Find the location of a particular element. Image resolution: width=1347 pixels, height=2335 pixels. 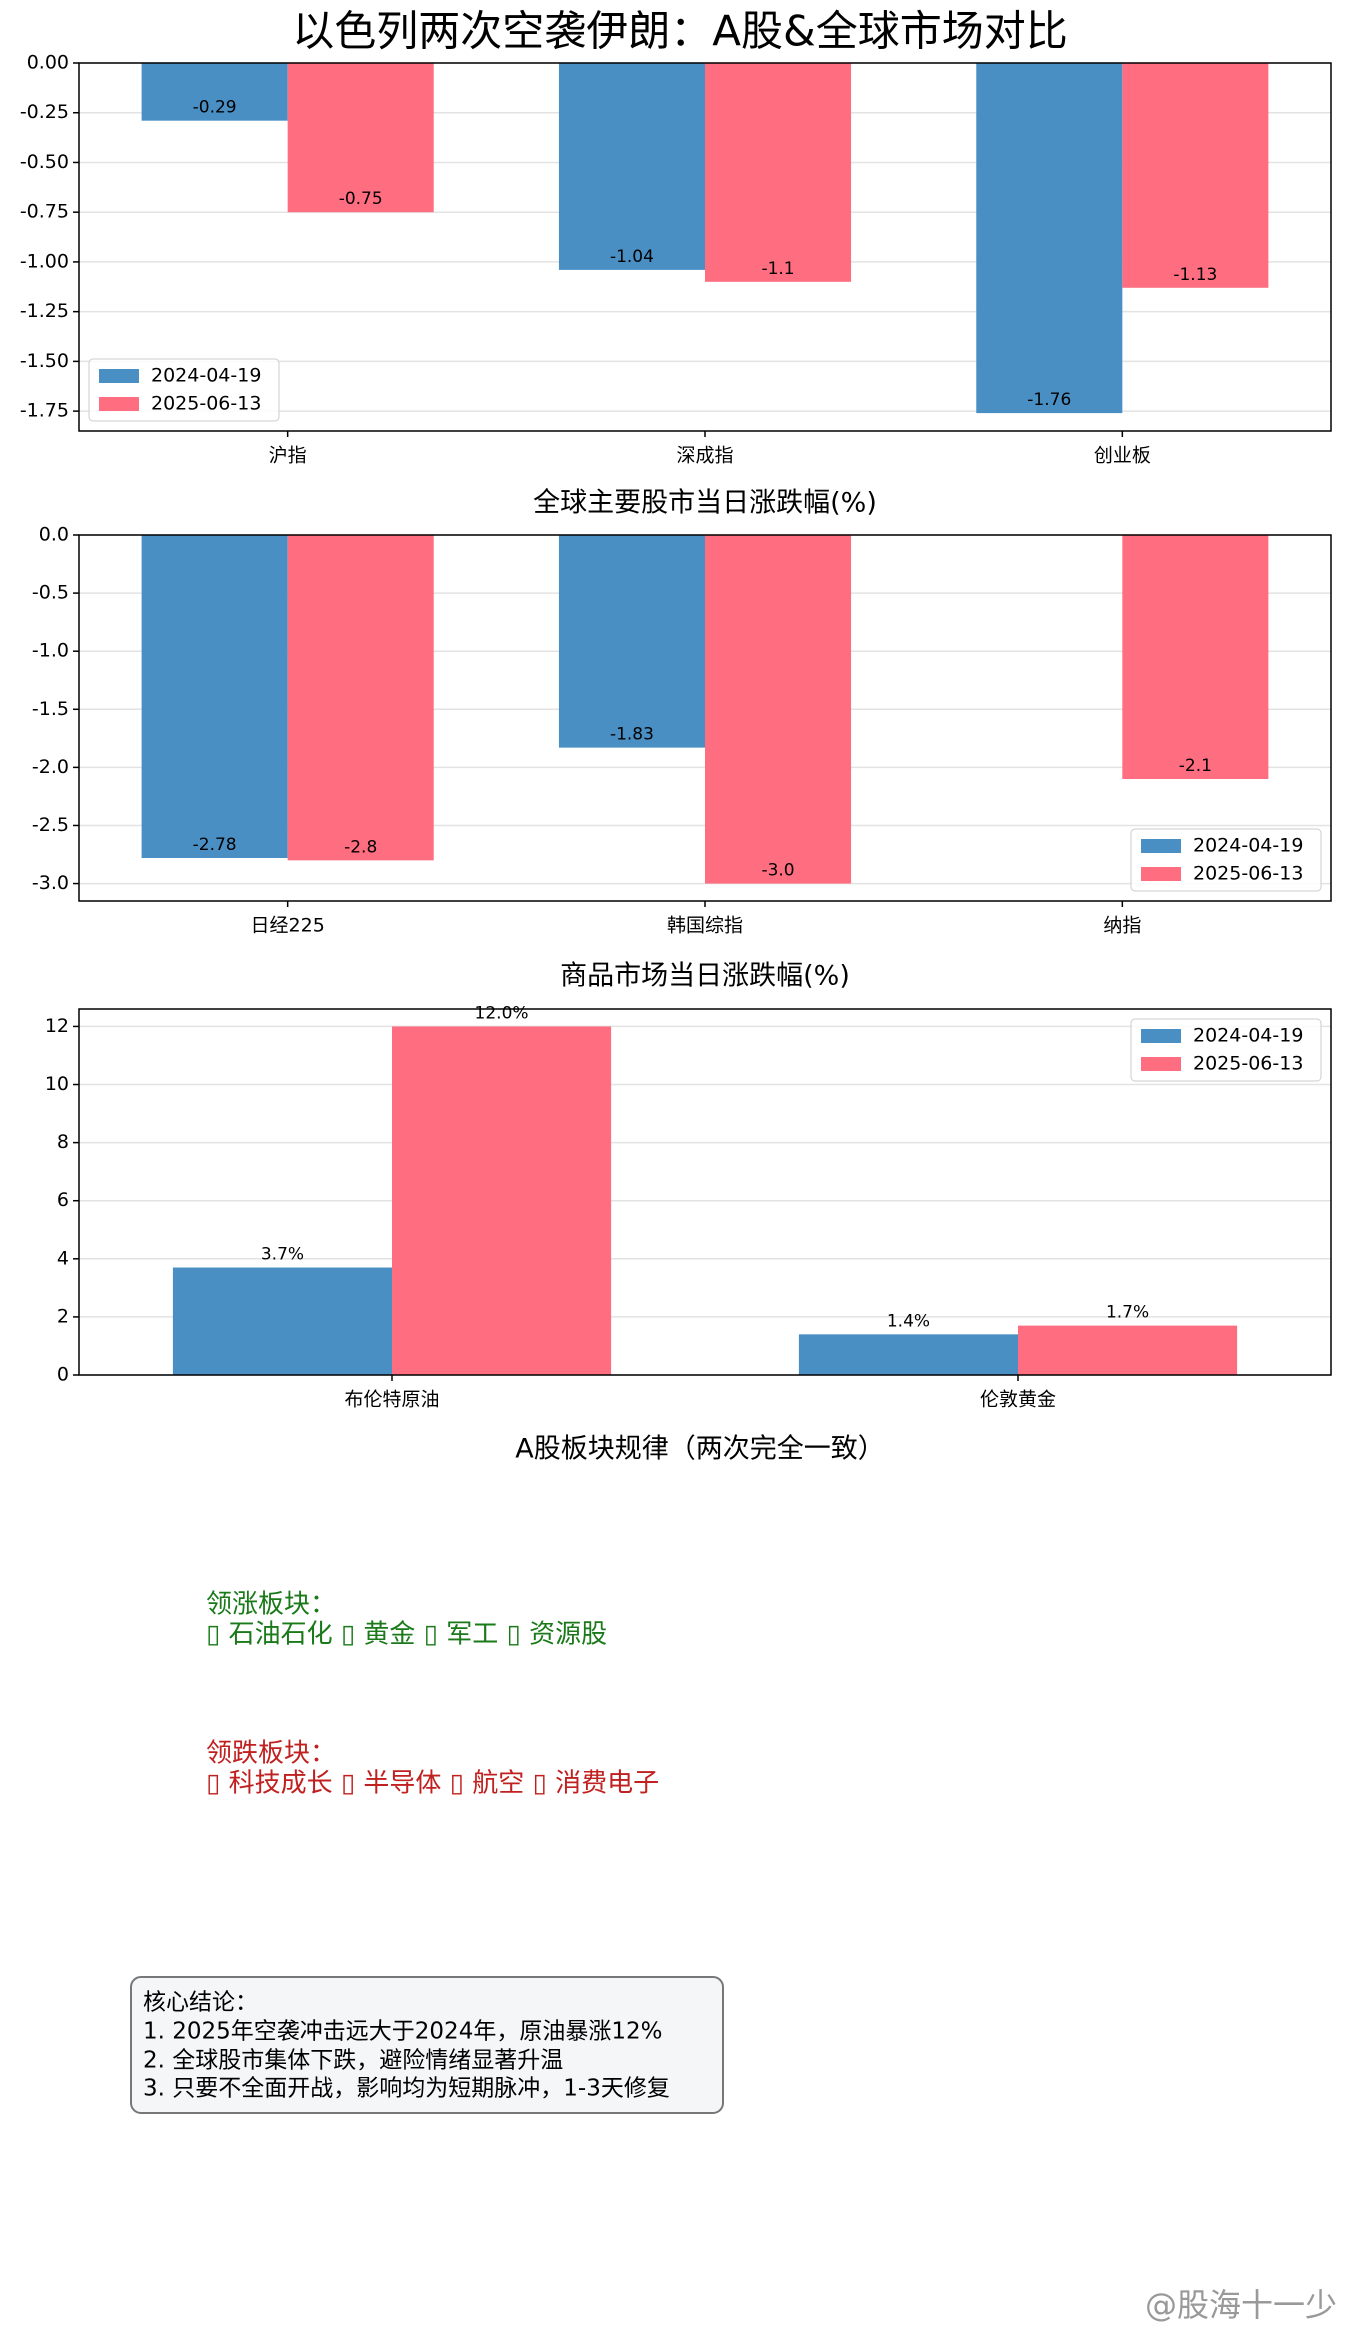

data-label: 1.7% is located at coordinates (1127, 1313).